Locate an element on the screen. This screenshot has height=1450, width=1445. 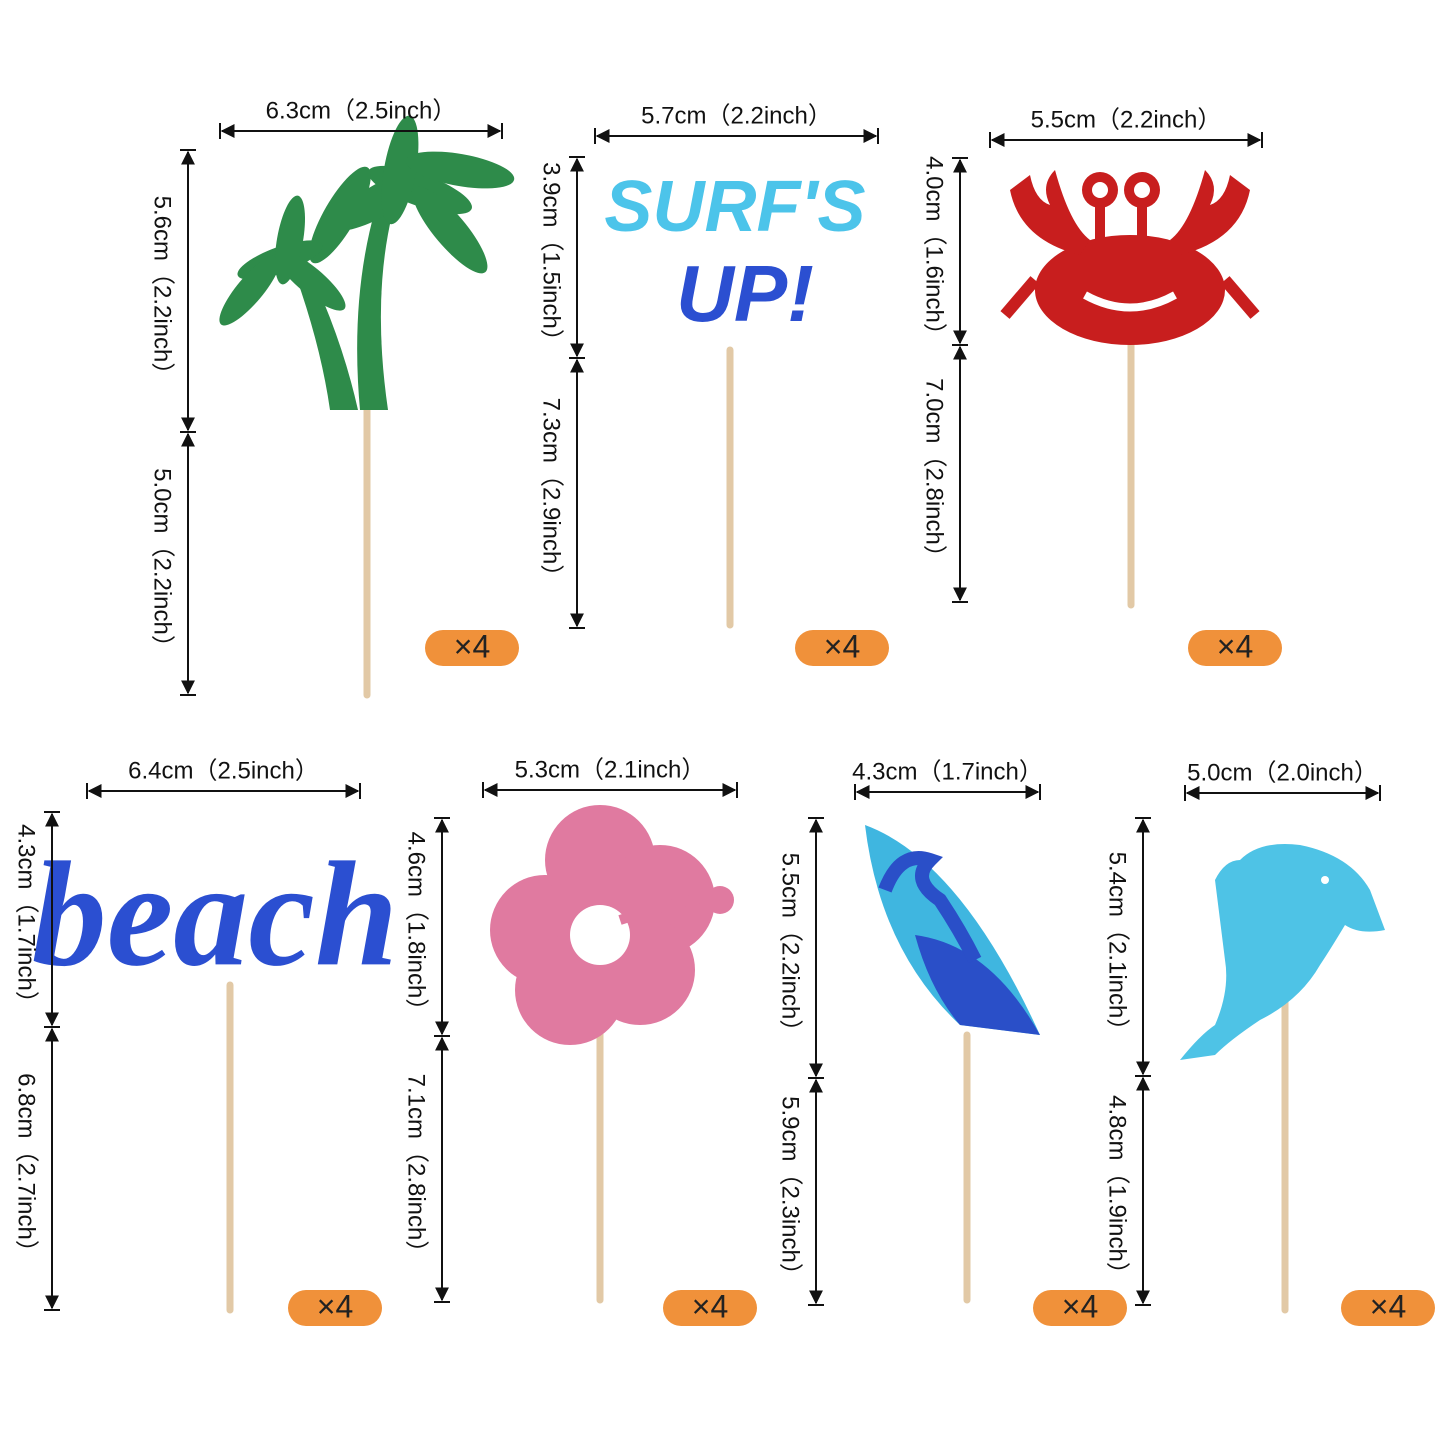
dim-label: 6.4cm（2.5inch） is located at coordinates (223, 770).